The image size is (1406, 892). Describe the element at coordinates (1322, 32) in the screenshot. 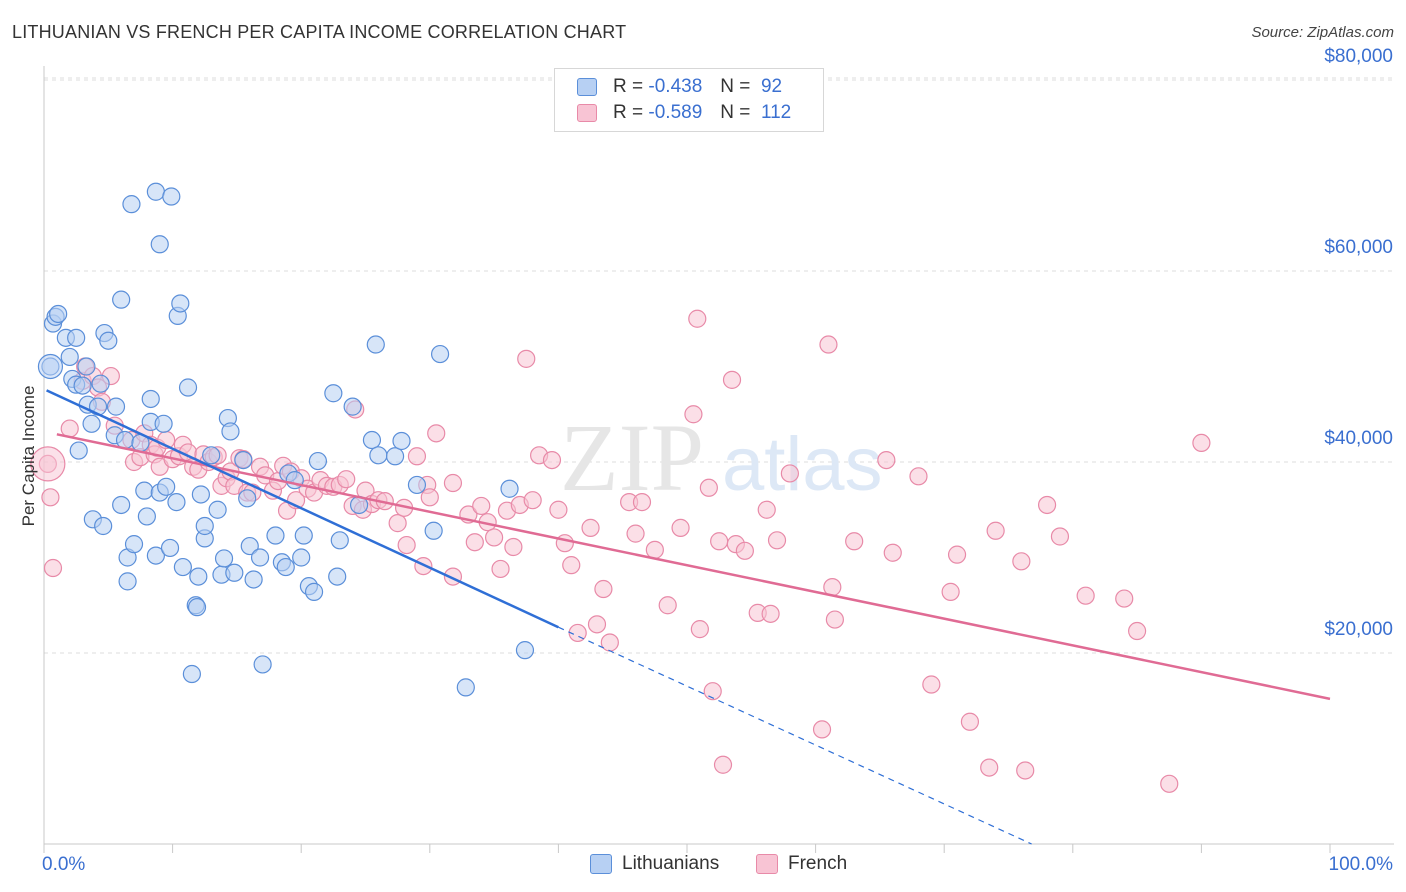

I see `source-label: Source: ZipAtlas.com` at that location.